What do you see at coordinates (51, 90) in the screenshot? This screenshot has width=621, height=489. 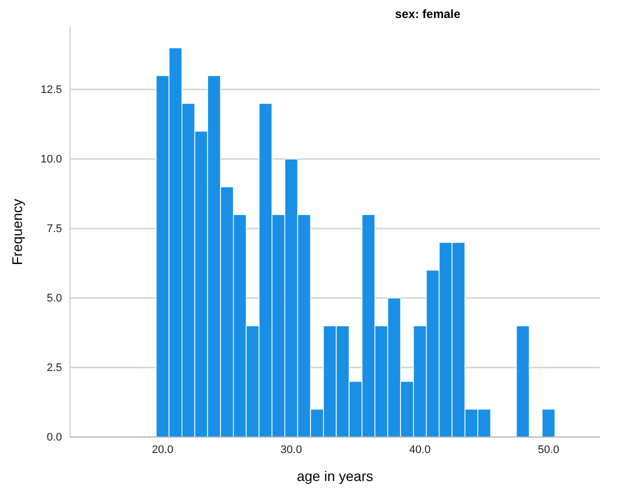 I see `y-tick-label: 12.5` at bounding box center [51, 90].